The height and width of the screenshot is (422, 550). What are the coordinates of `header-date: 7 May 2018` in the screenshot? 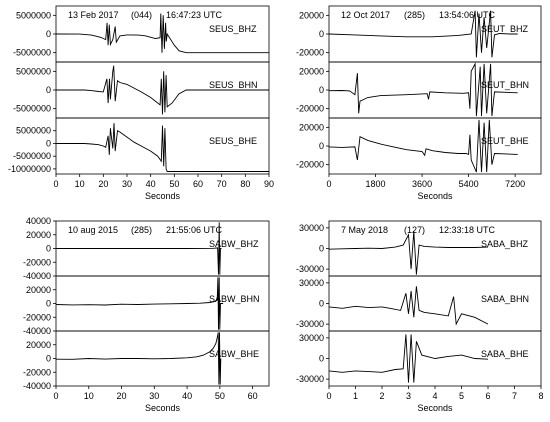 It's located at (364, 230).